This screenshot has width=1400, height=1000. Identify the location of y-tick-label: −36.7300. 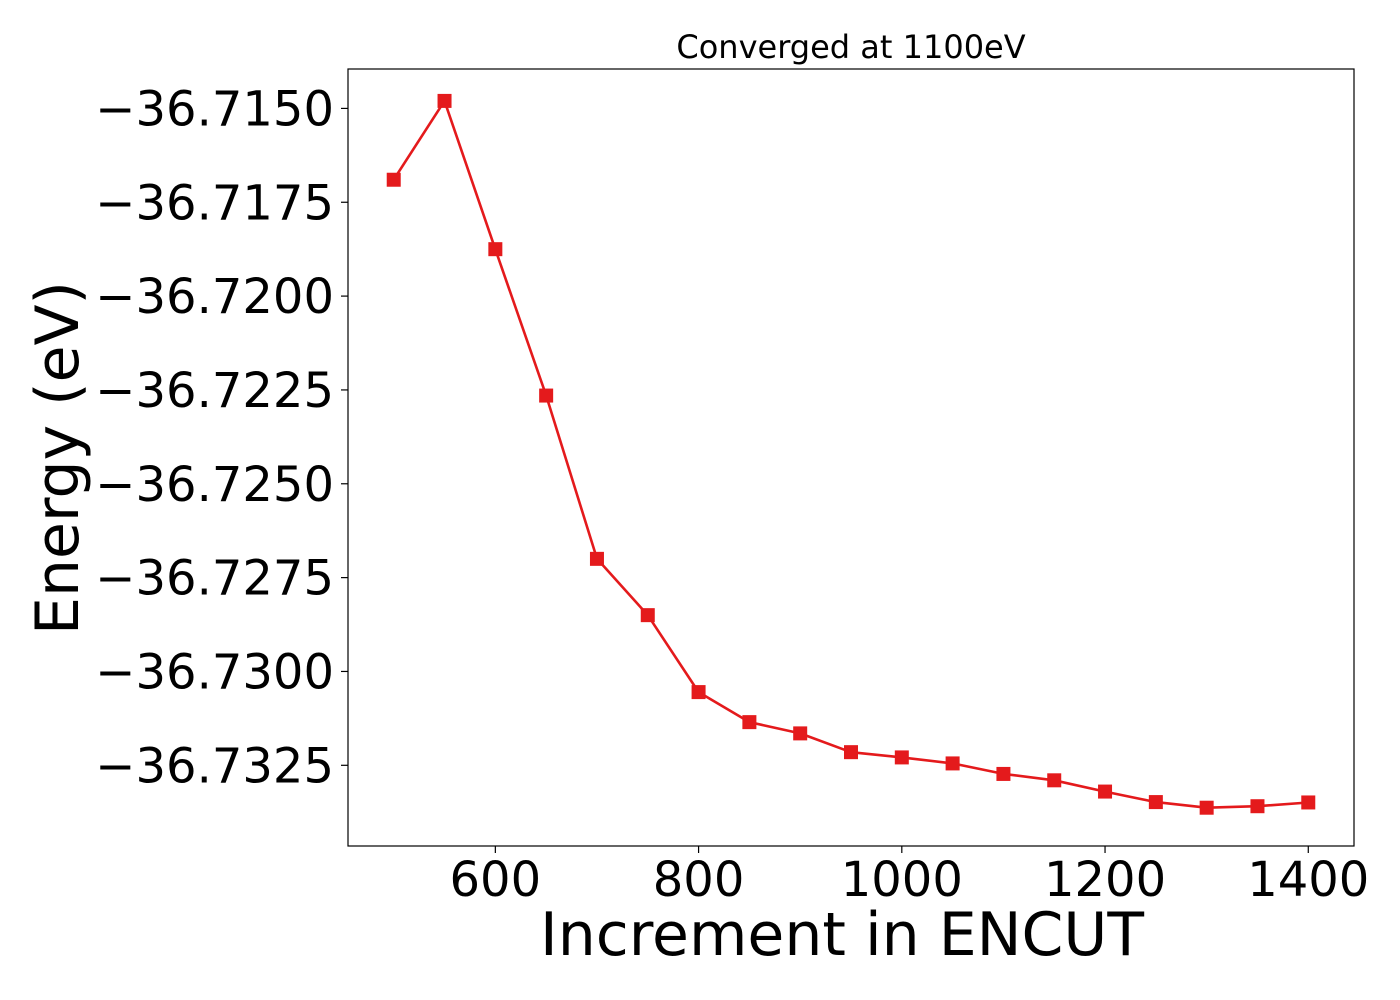
(214, 672).